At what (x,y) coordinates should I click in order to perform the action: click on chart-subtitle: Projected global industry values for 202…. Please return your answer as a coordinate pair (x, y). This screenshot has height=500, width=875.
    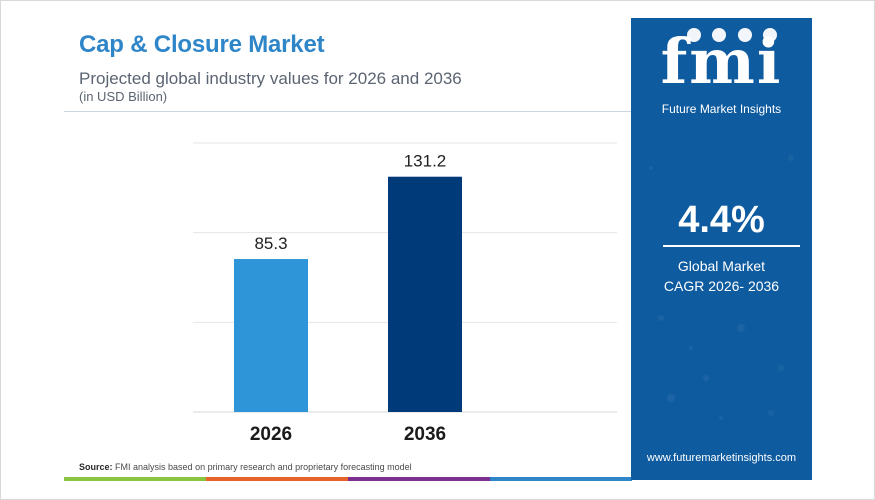
    Looking at the image, I should click on (270, 78).